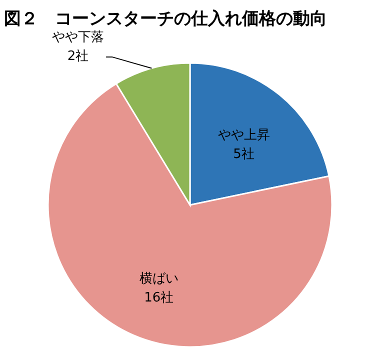  What do you see at coordinates (158, 279) in the screenshot?
I see `slice-label: 横ばい` at bounding box center [158, 279].